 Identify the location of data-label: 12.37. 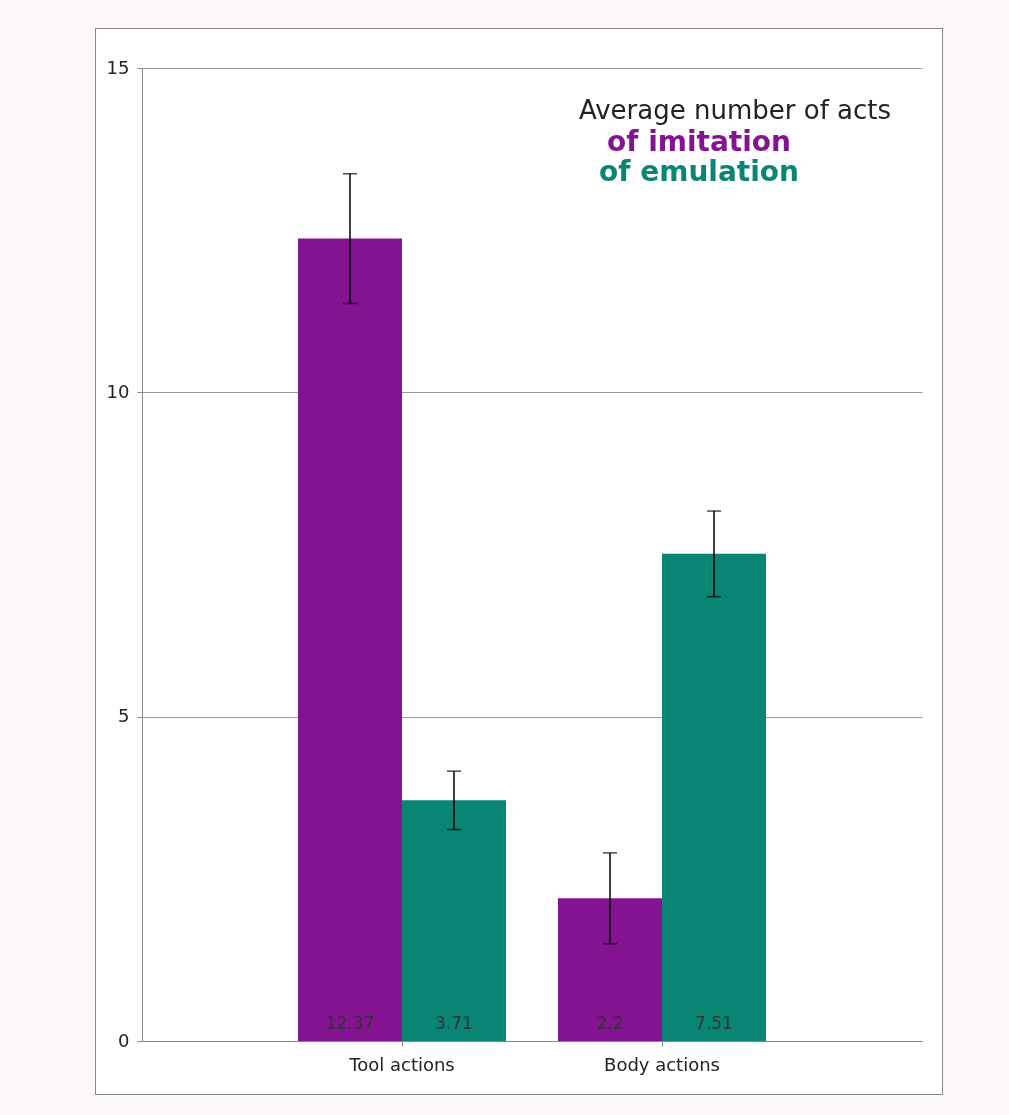
(350, 1023).